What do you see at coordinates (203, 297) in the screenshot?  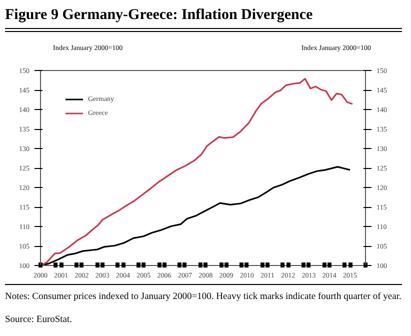 I see `text: Notes: Consumer prices indexed to January 2000=100. Heavy tick marks indicate fourth quarter of year.` at bounding box center [203, 297].